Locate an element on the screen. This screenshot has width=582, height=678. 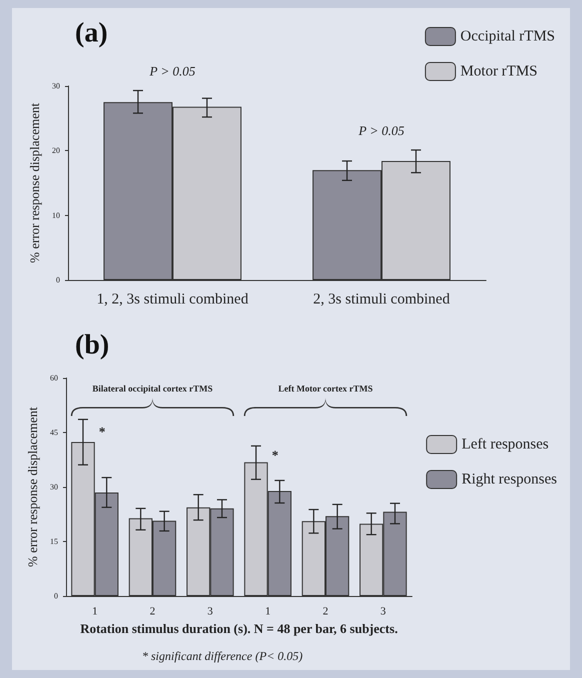
text: P > 0.05 is located at coordinates (172, 71).